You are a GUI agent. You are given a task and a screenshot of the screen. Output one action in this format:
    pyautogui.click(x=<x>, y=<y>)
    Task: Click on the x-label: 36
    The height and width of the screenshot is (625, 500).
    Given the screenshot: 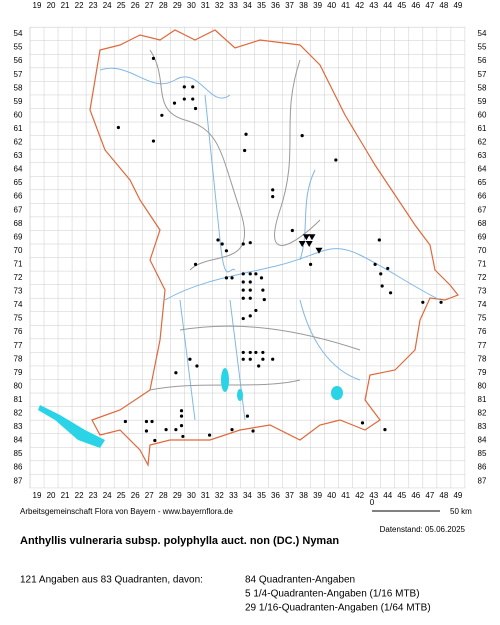 What is the action you would take?
    pyautogui.click(x=275, y=5)
    